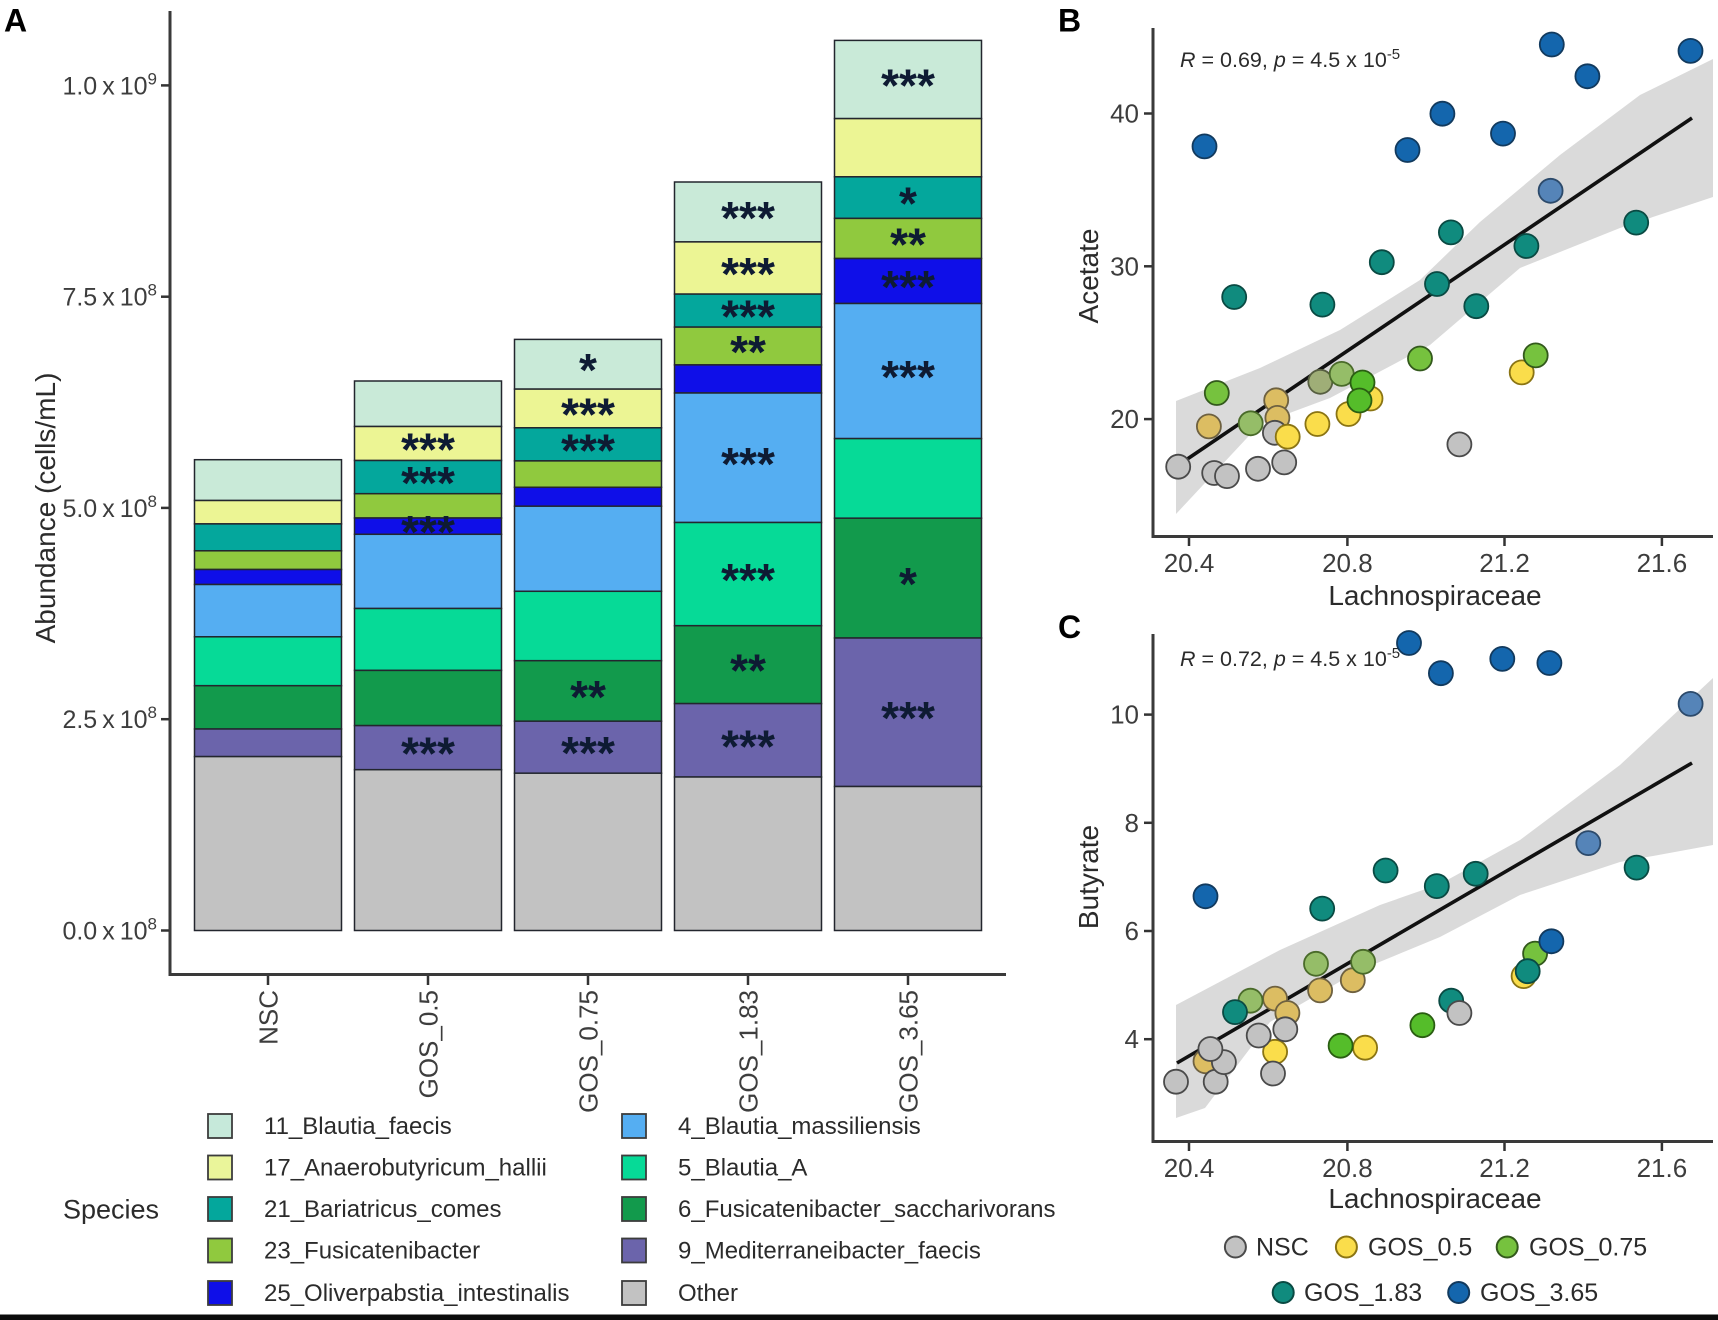  What do you see at coordinates (1124, 266) in the screenshot?
I see `svg-text: 30` at bounding box center [1124, 266].